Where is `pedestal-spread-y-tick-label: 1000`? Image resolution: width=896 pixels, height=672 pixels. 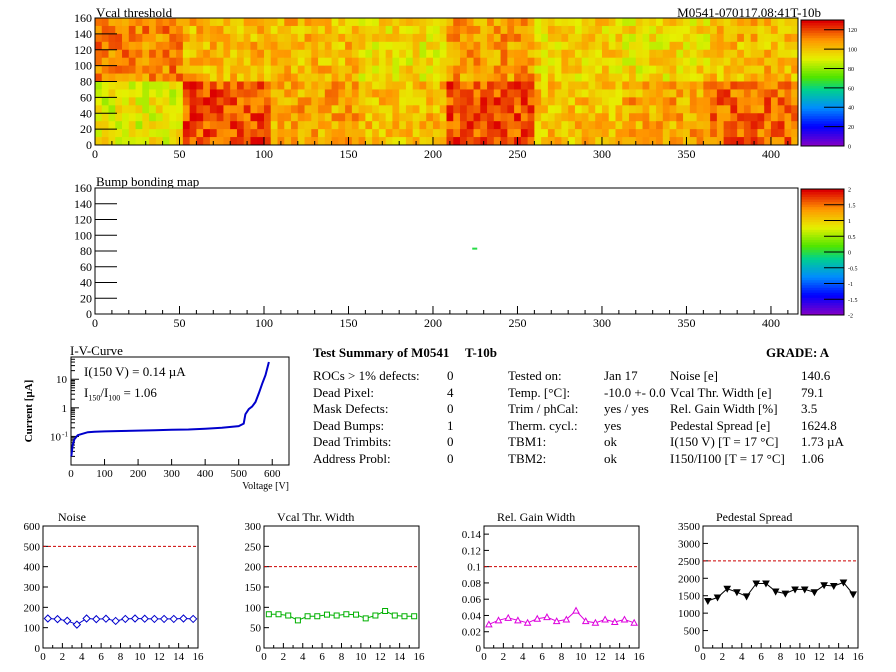 pedestal-spread-y-tick-label: 1000 is located at coordinates (689, 614).